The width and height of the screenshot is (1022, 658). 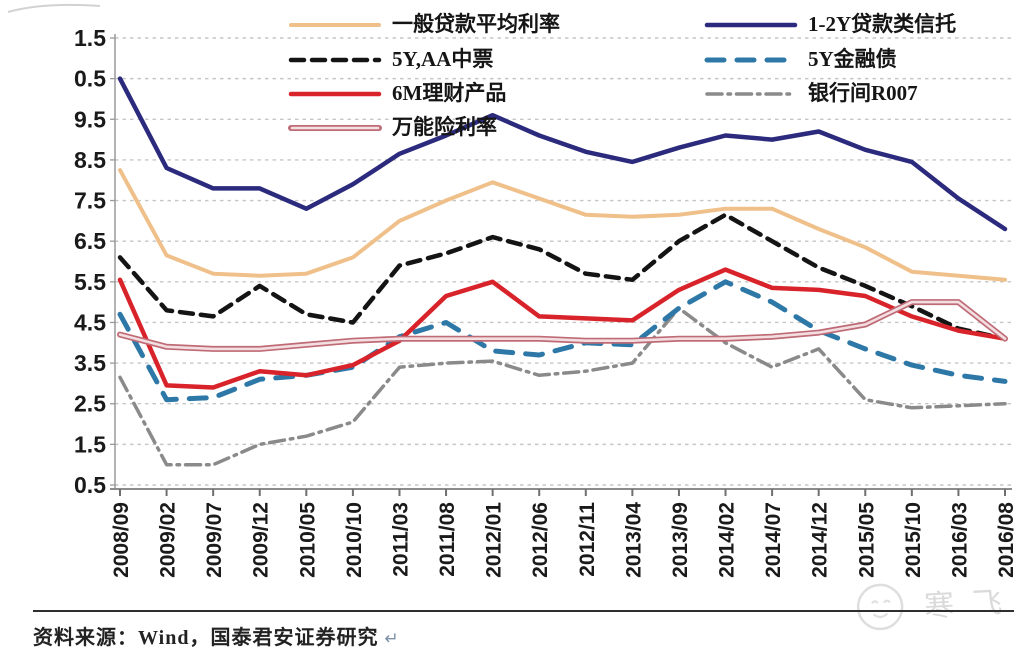 I want to click on legend-item-universal-ins: 万能险利率, so click(x=392, y=127).